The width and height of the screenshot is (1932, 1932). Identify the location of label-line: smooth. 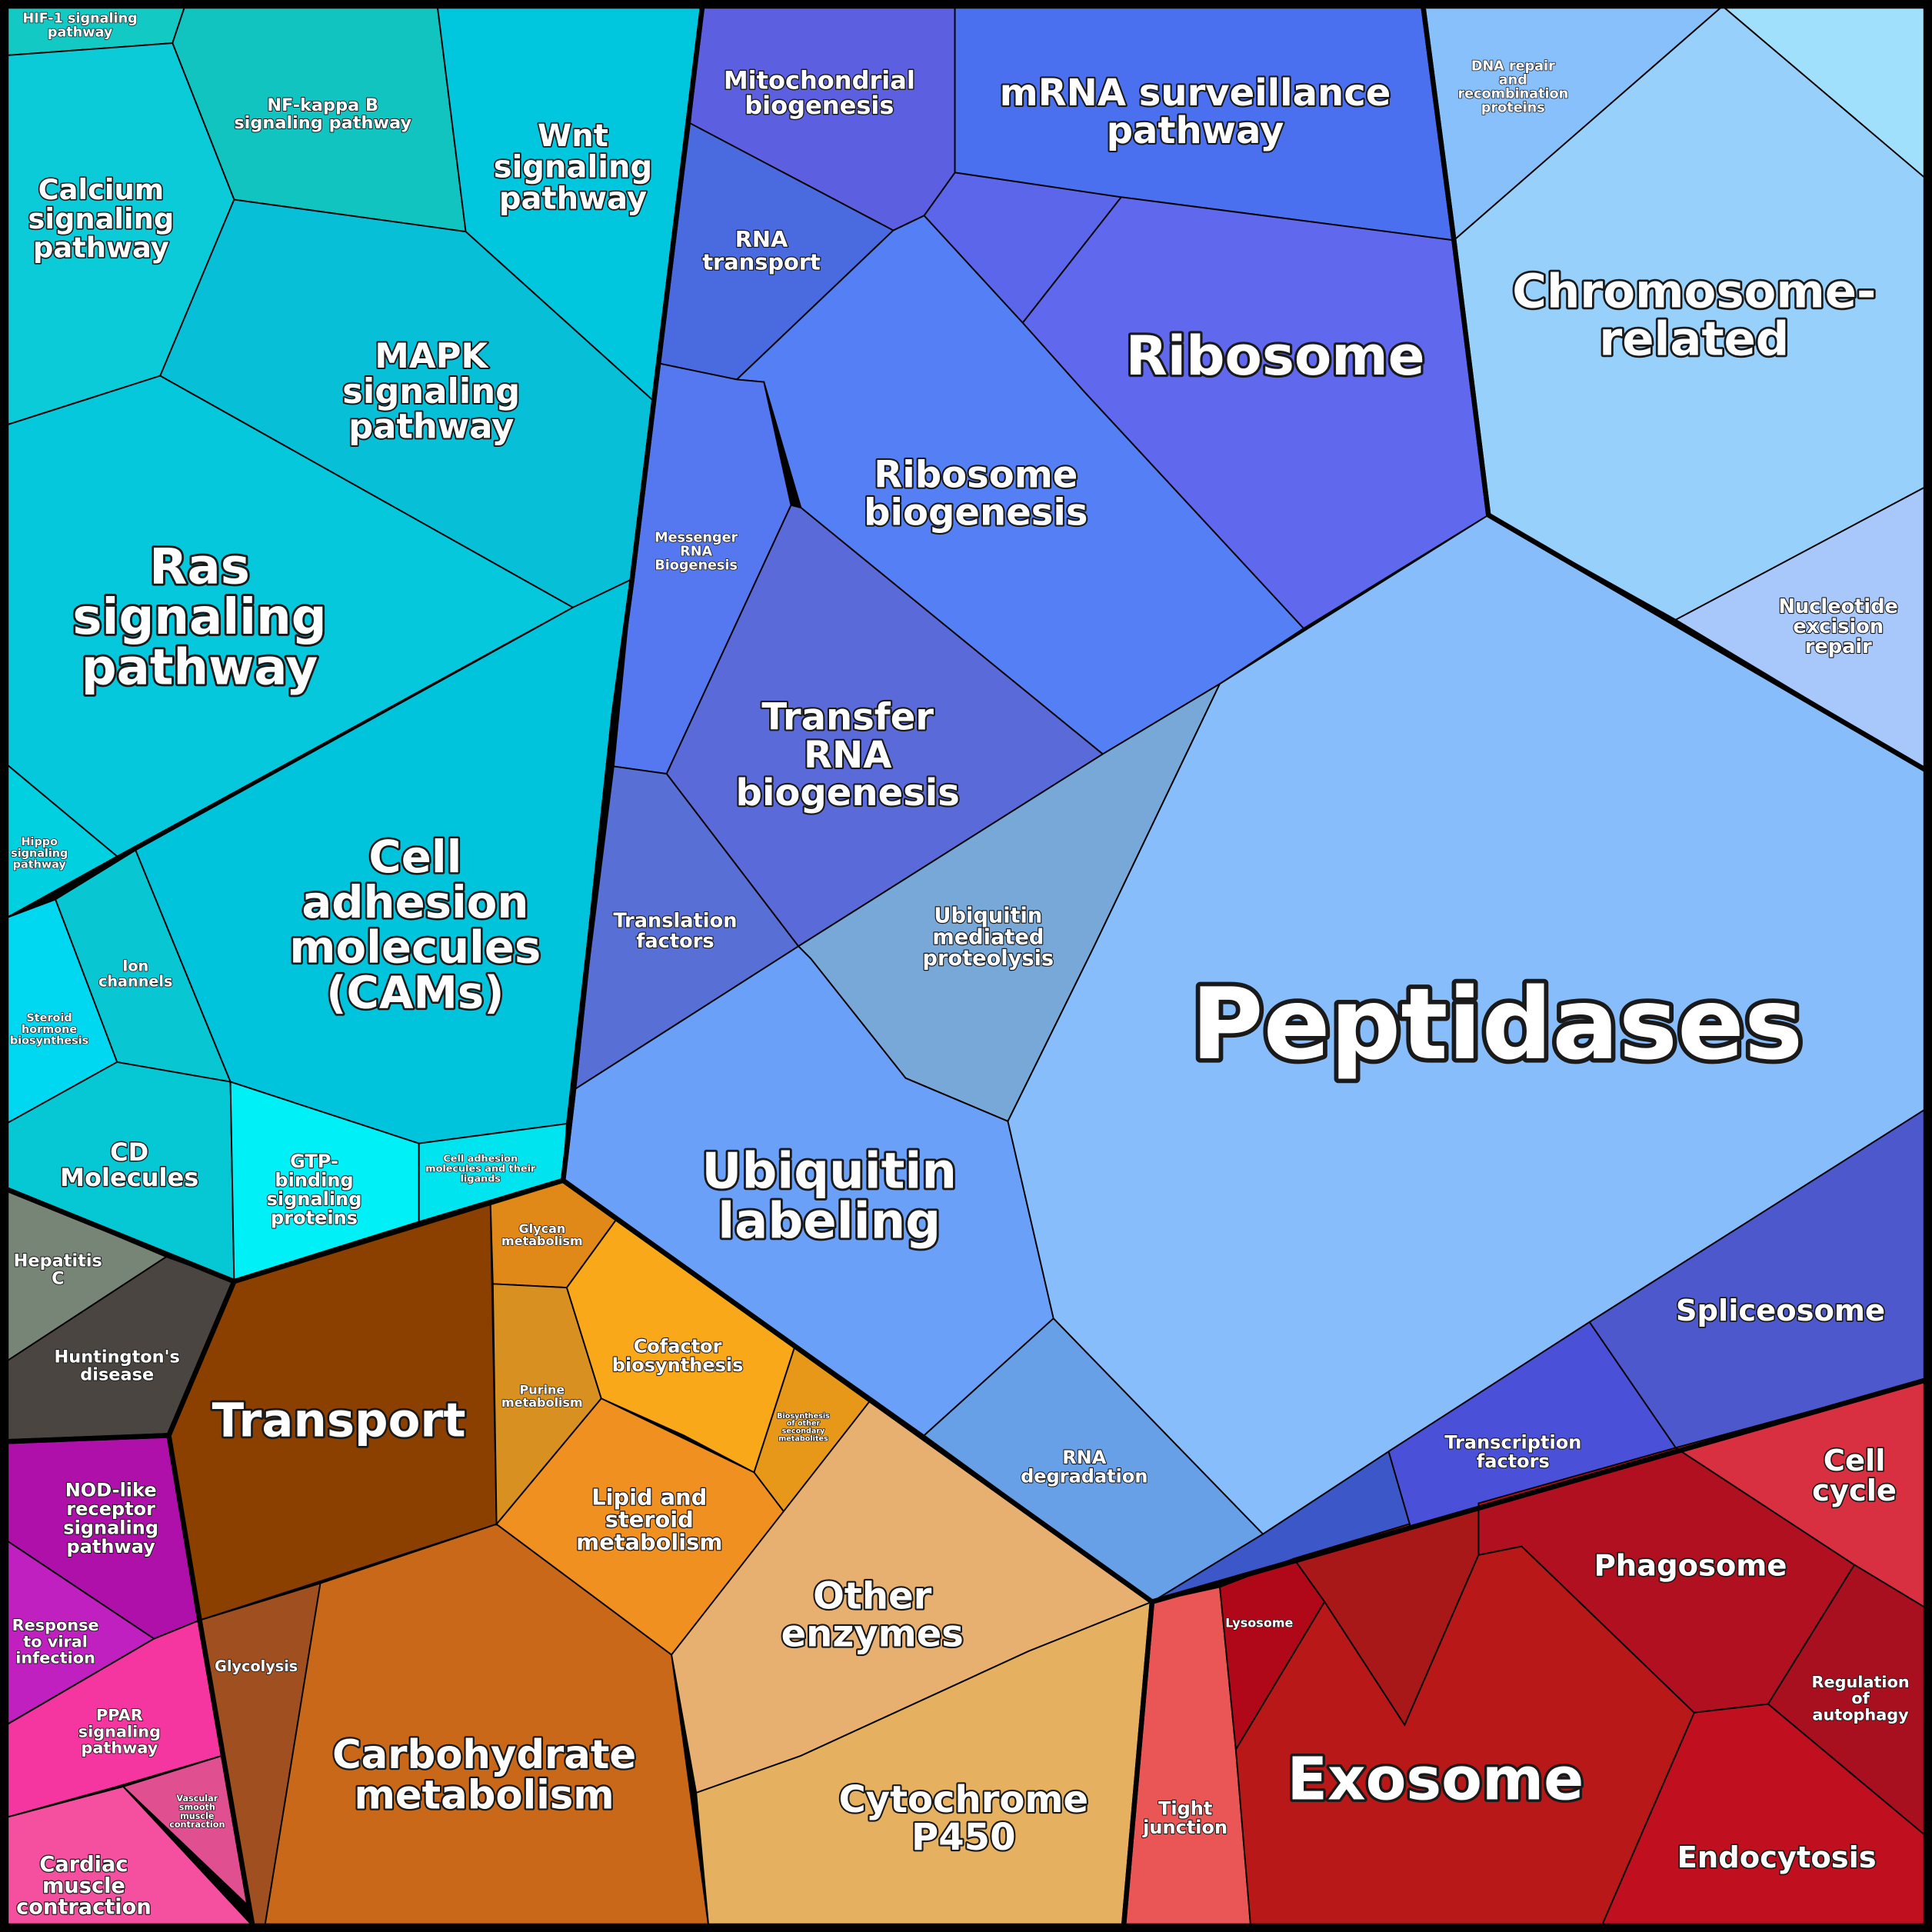
(197, 1807).